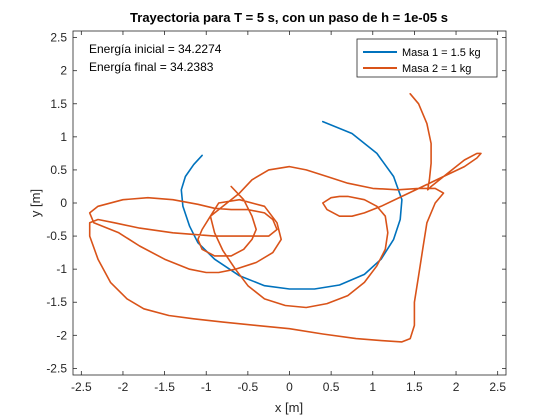  What do you see at coordinates (61, 269) in the screenshot?
I see `y-tick-label: -1` at bounding box center [61, 269].